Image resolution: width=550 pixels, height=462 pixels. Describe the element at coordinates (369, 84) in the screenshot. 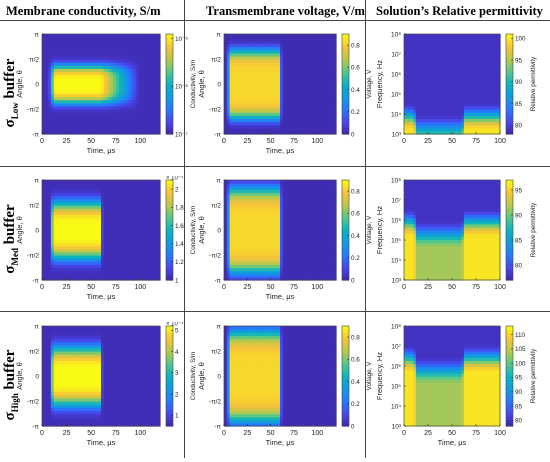

I see `colorbar-label: Voltage, V` at that location.